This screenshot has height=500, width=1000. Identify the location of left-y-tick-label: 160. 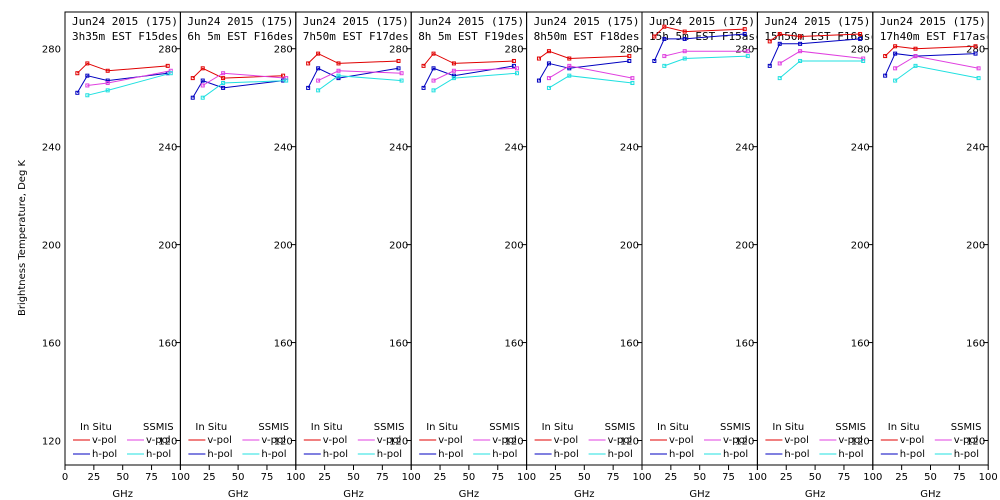
(51, 344).